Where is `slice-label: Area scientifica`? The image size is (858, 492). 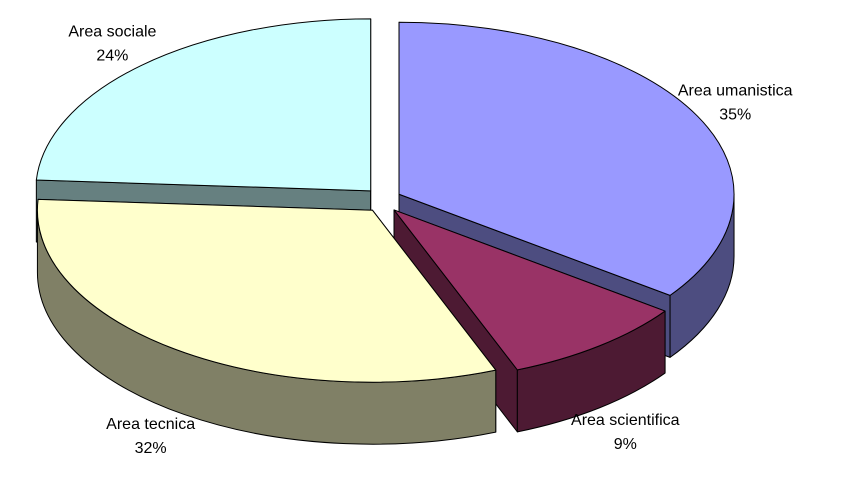
slice-label: Area scientifica is located at coordinates (625, 420).